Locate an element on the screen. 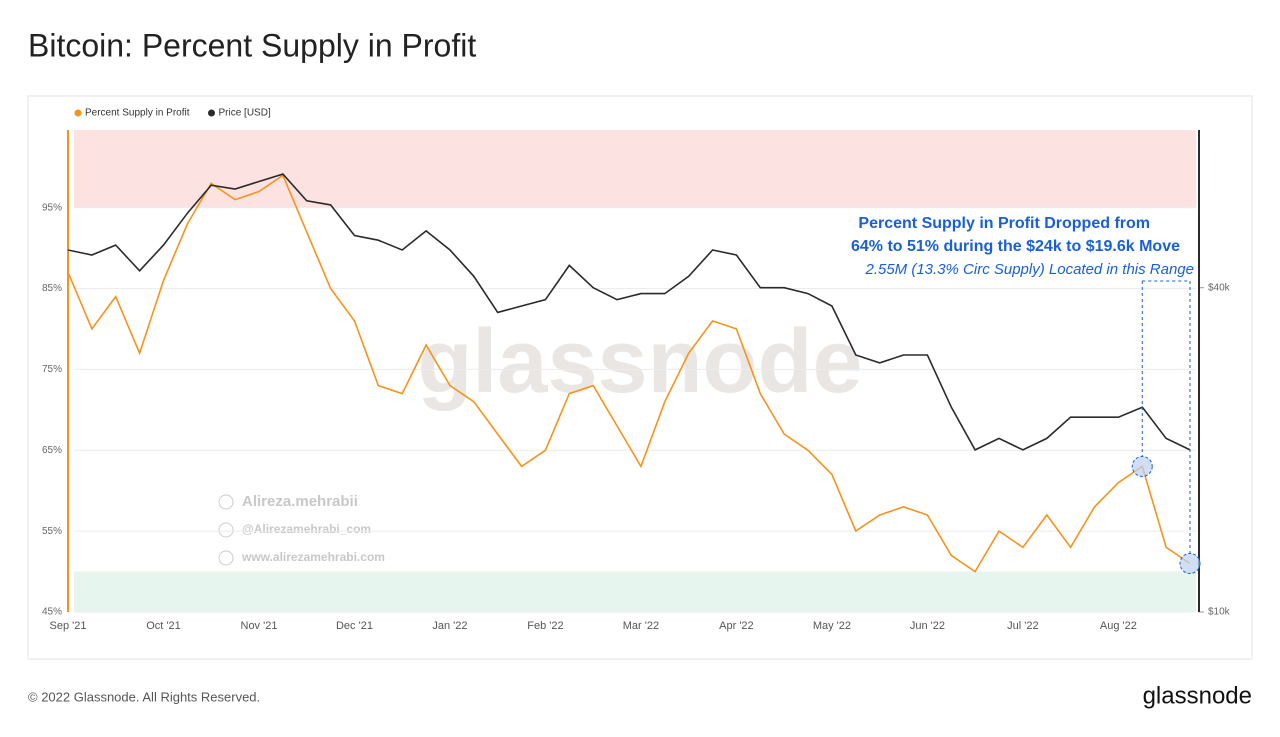 The height and width of the screenshot is (737, 1280). x-tick-label: Sep '21 is located at coordinates (68, 626).